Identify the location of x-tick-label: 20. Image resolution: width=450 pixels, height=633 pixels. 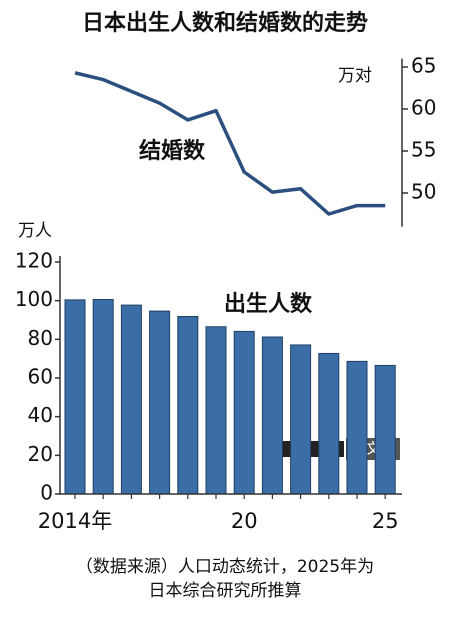
(244, 521).